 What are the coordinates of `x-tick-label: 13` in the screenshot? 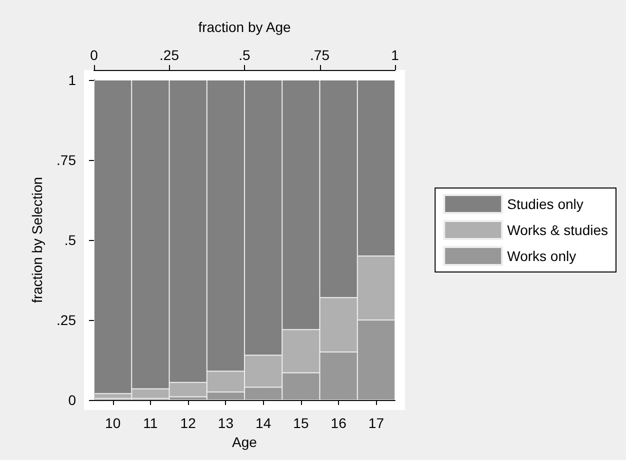 It's located at (226, 423).